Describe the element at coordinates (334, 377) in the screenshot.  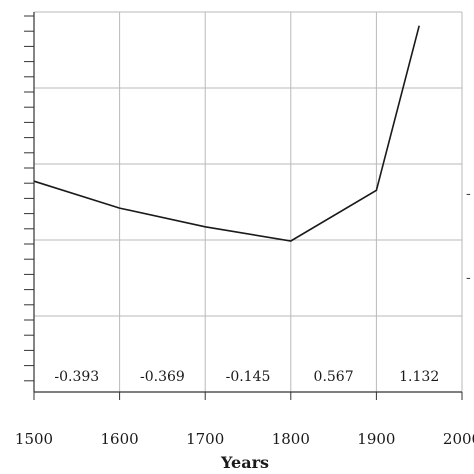
I see `data-label: 0.567` at that location.